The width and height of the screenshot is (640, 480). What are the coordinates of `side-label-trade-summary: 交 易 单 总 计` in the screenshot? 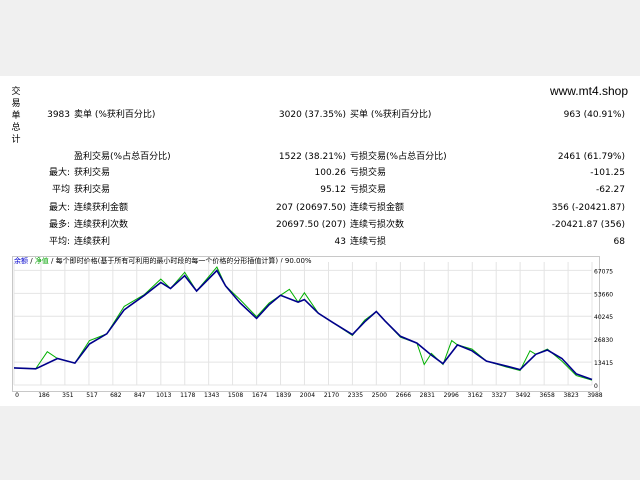 It's located at (16, 116).